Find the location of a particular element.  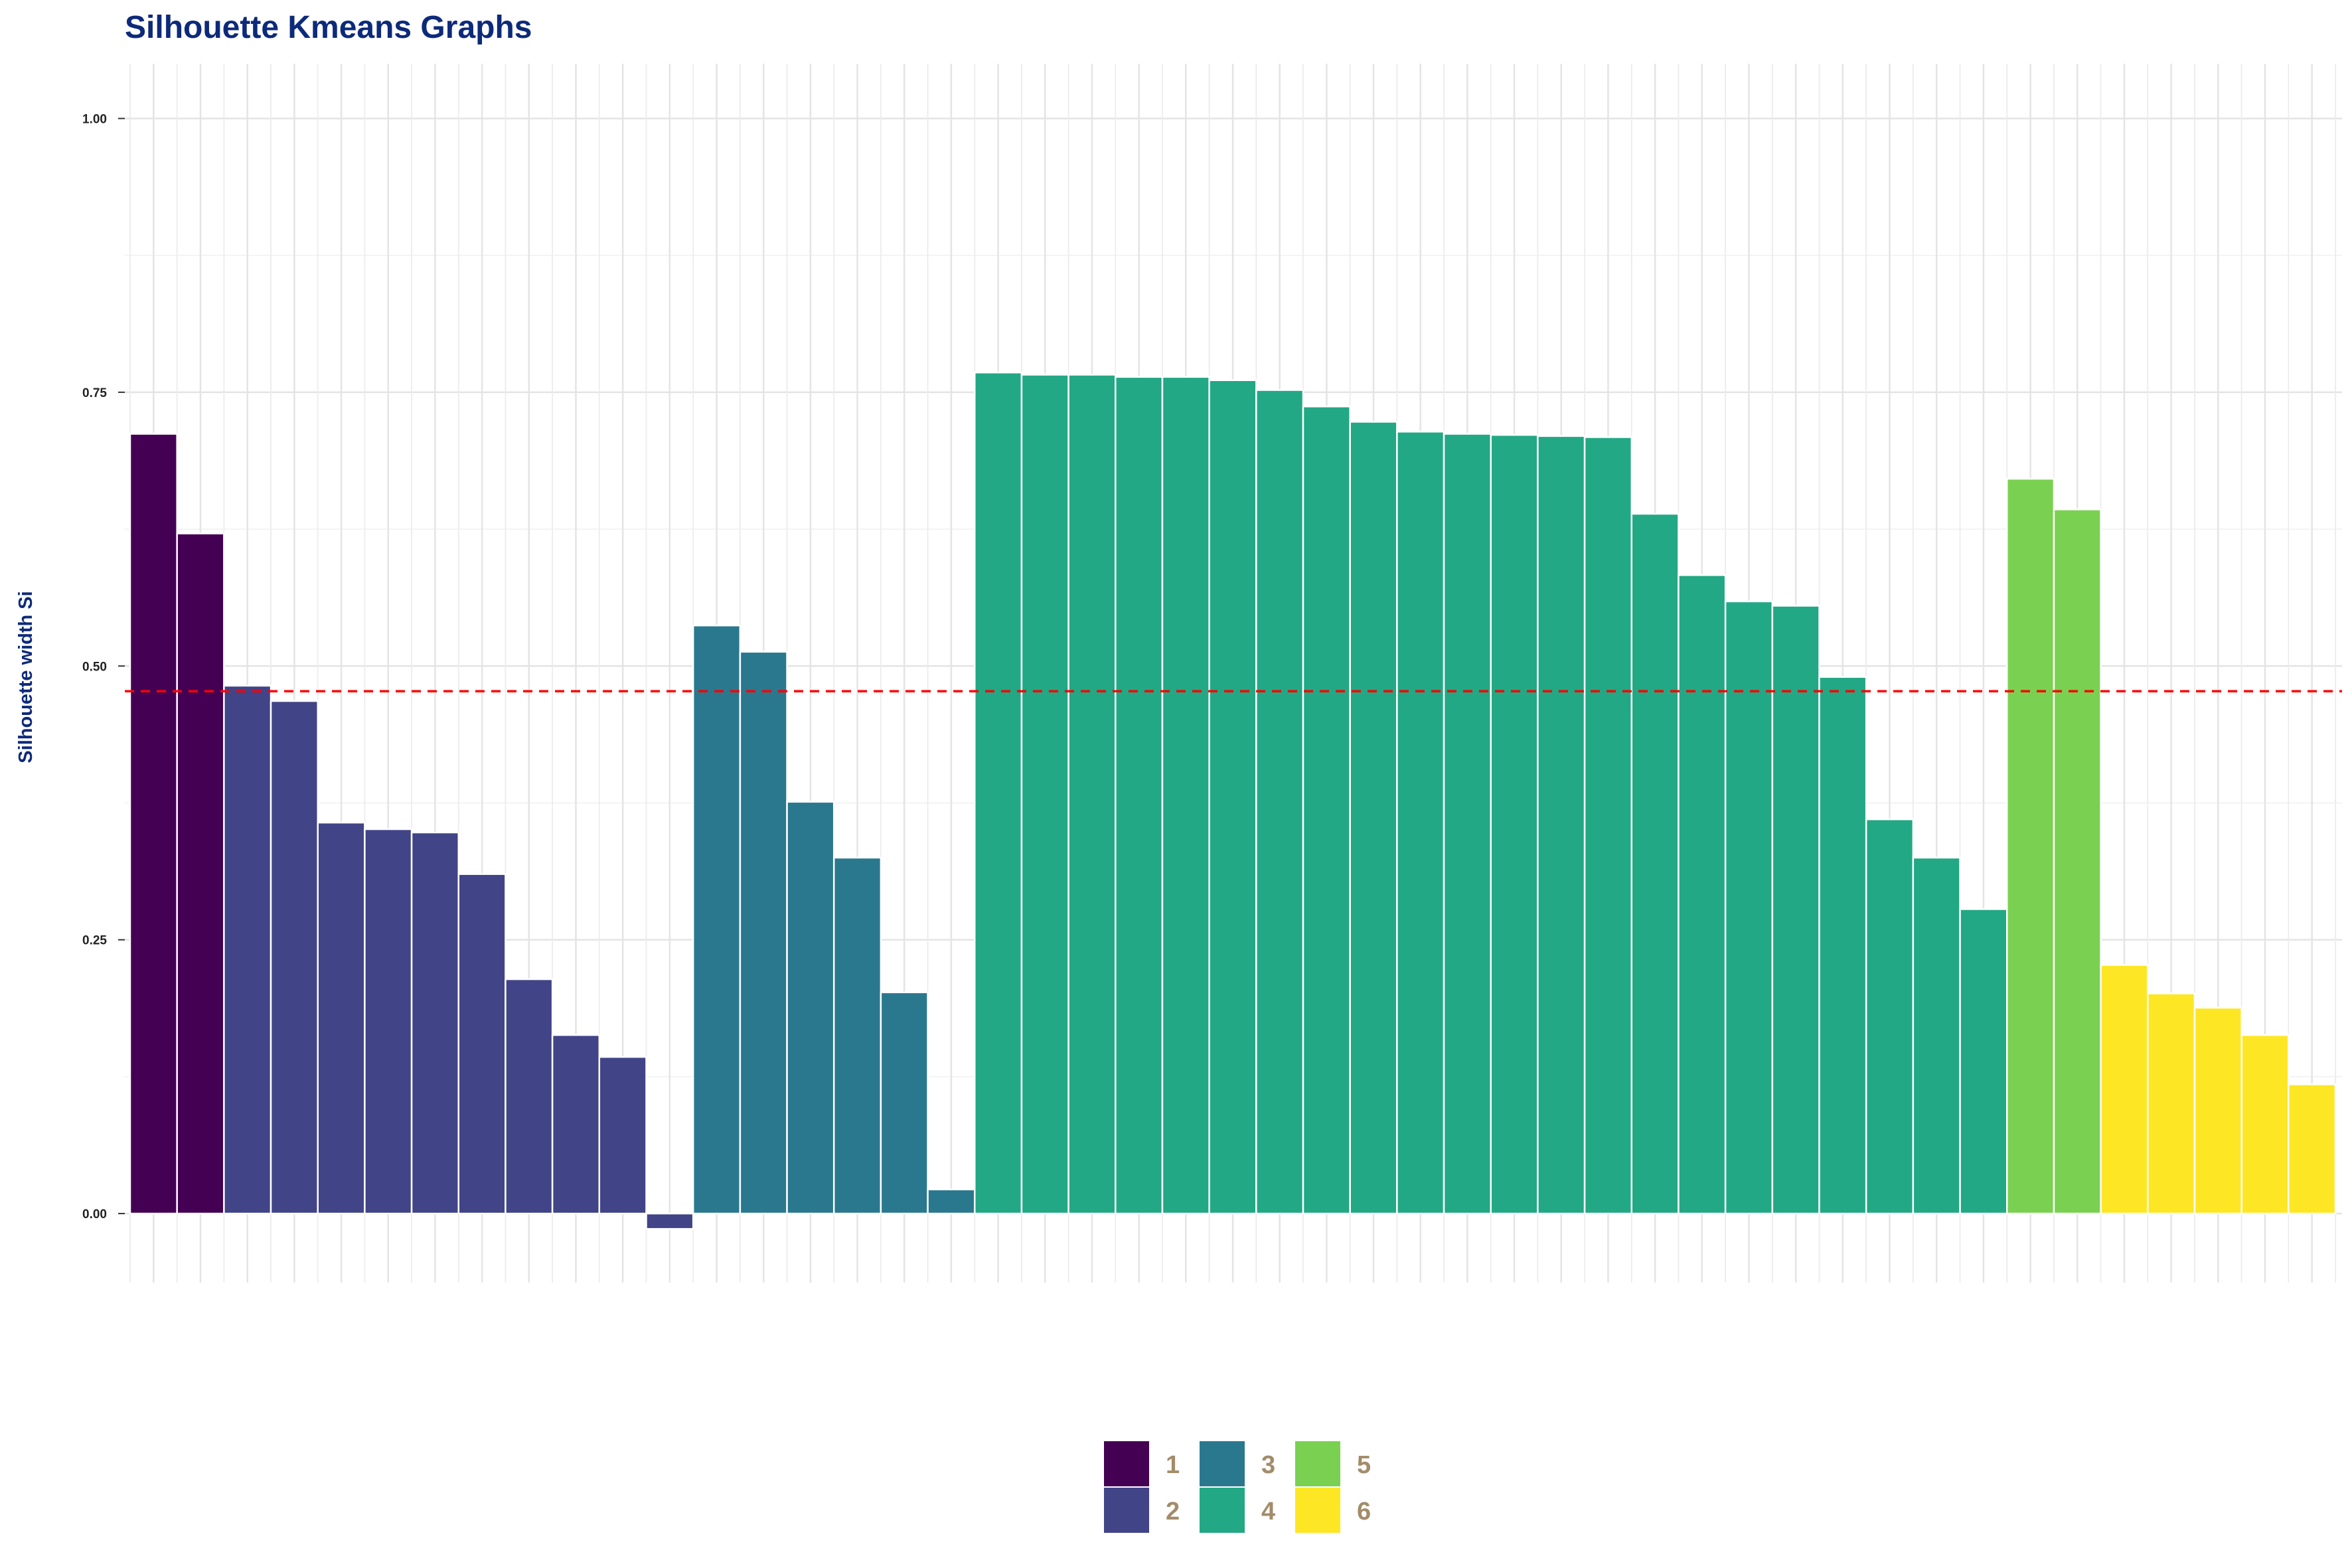

y-tick-label-3: 0.75 is located at coordinates (95, 393).